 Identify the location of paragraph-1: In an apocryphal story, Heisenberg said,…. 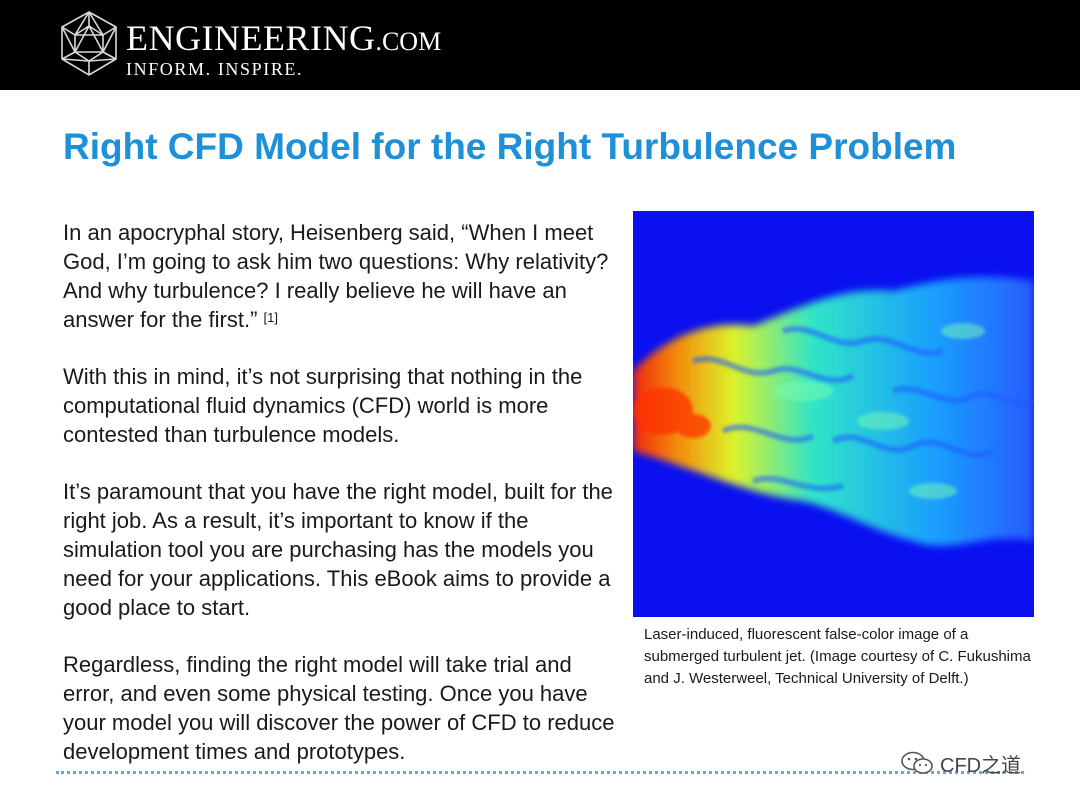
(336, 276).